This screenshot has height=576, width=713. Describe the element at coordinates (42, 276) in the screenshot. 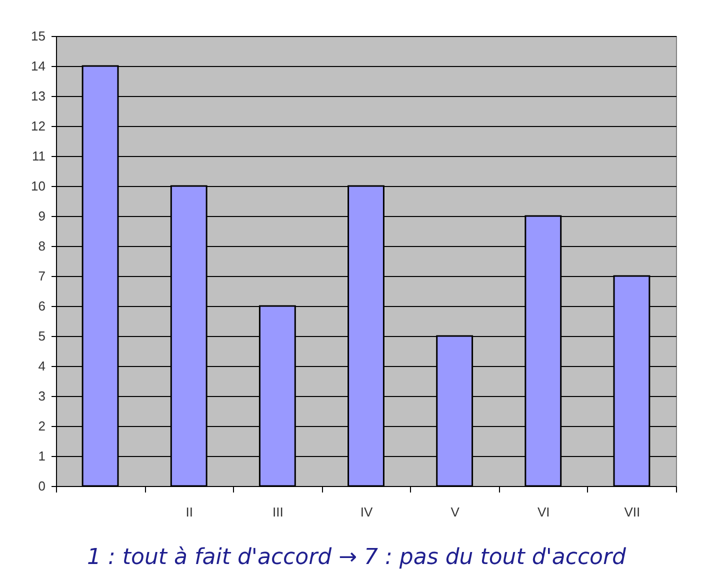

I see `y-tick-label: 7` at that location.